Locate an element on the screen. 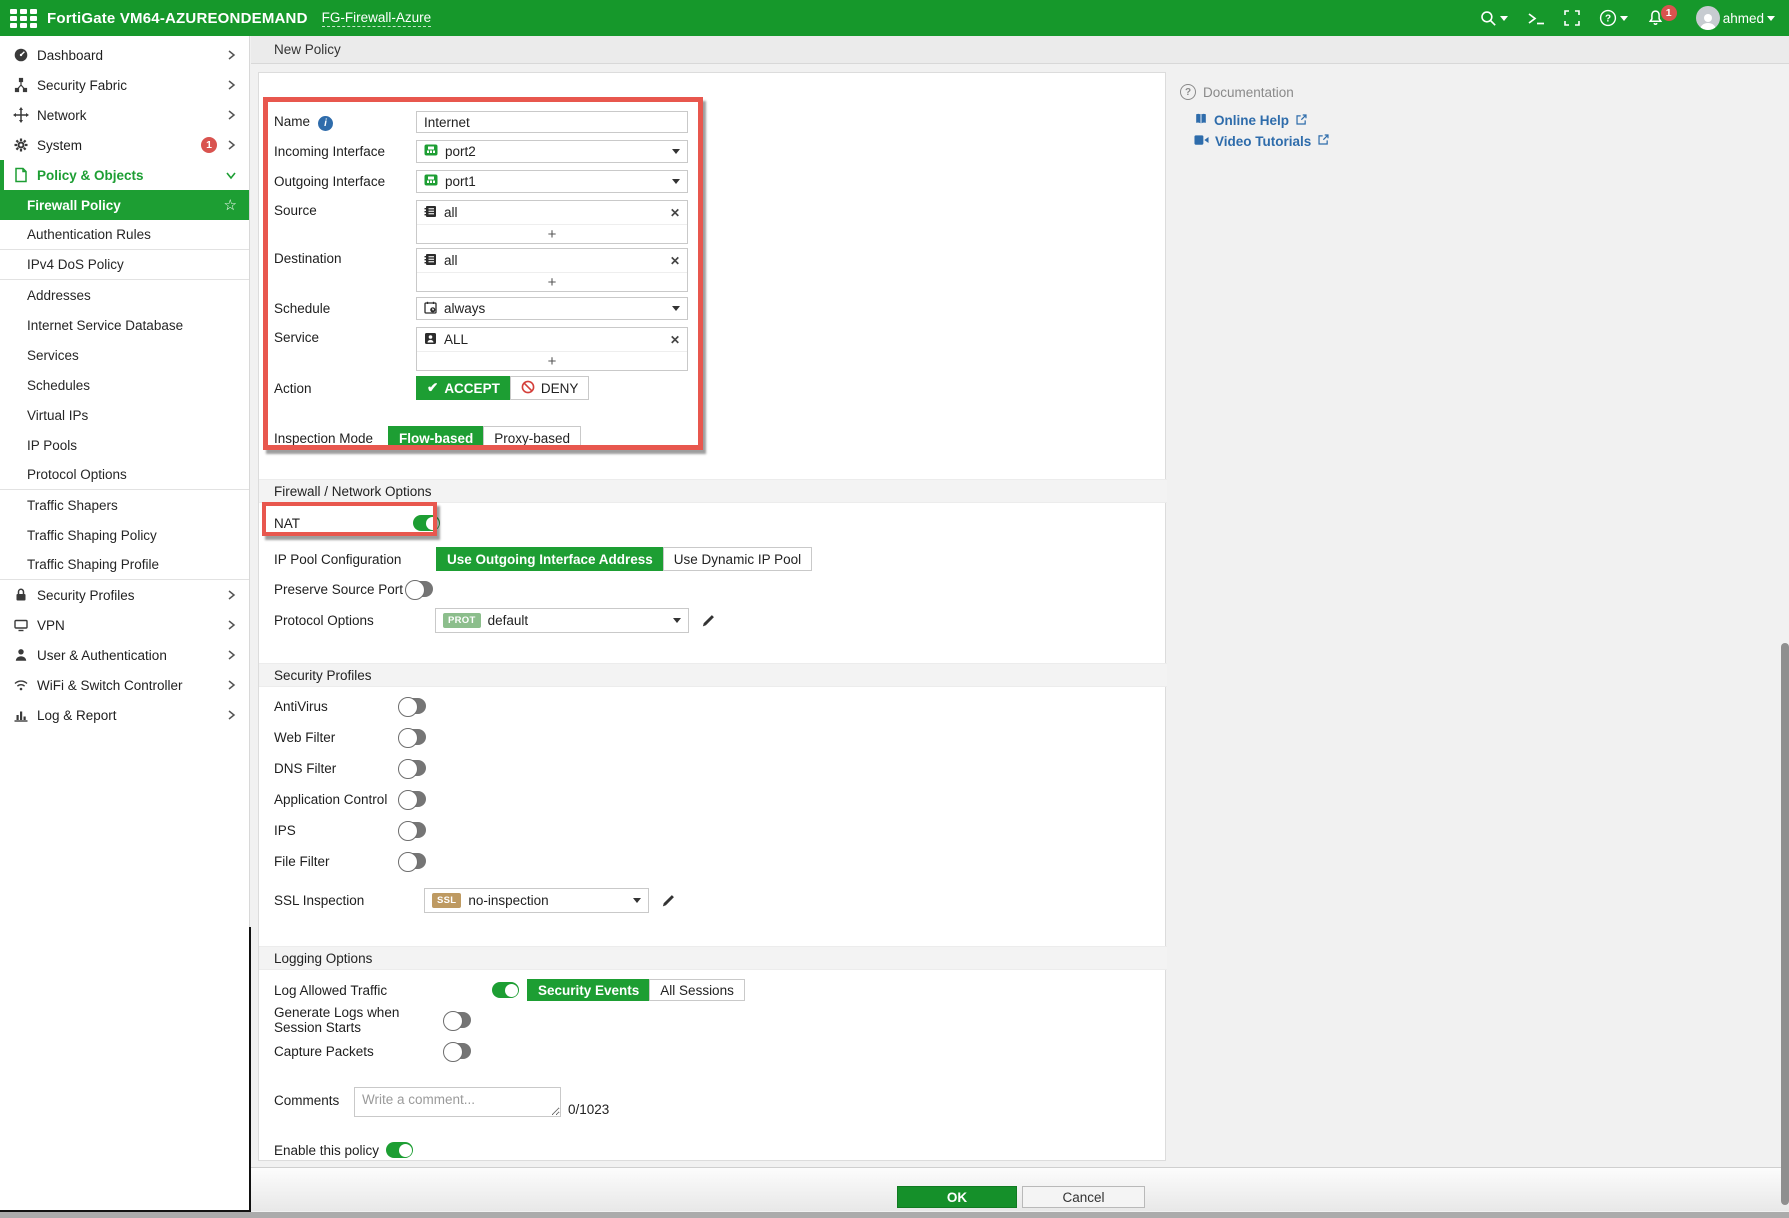 This screenshot has height=1218, width=1789. inspection-flow-button: Flow-based is located at coordinates (436, 438).